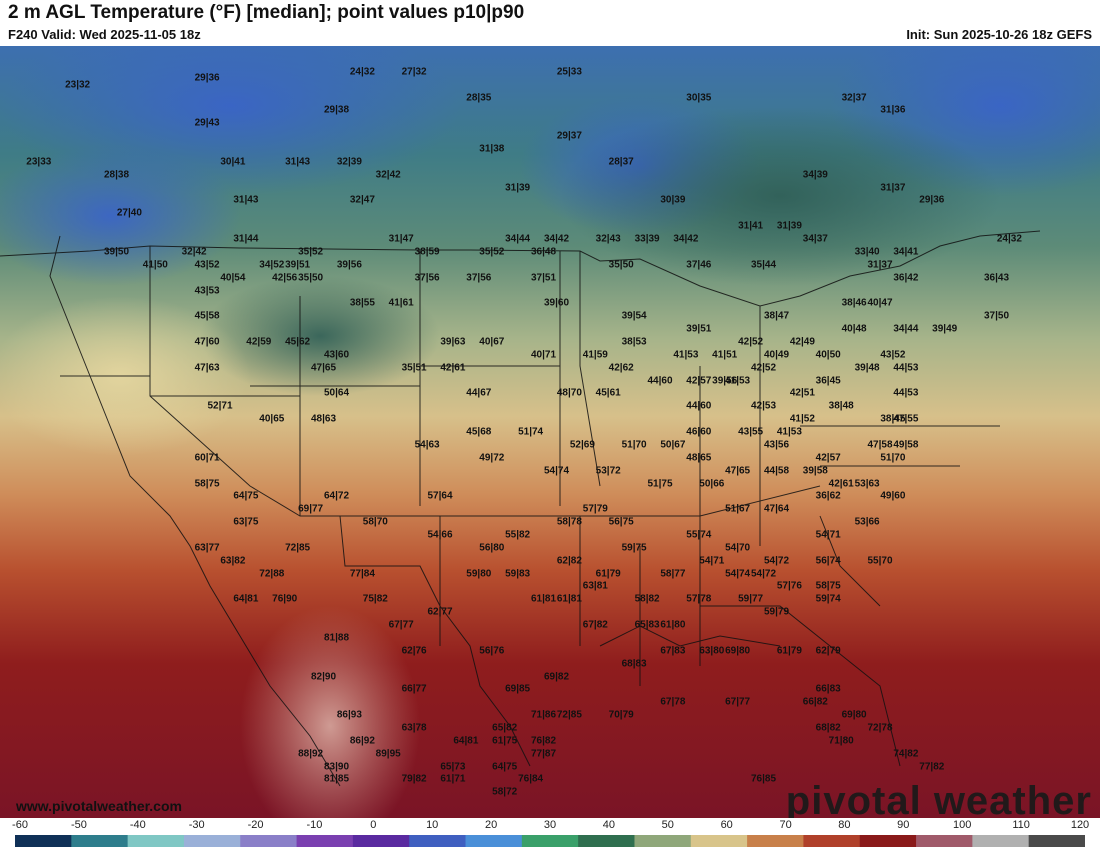 Image resolution: width=1100 pixels, height=850 pixels. Describe the element at coordinates (349, 162) in the screenshot. I see `point-value-label: 32|39` at that location.